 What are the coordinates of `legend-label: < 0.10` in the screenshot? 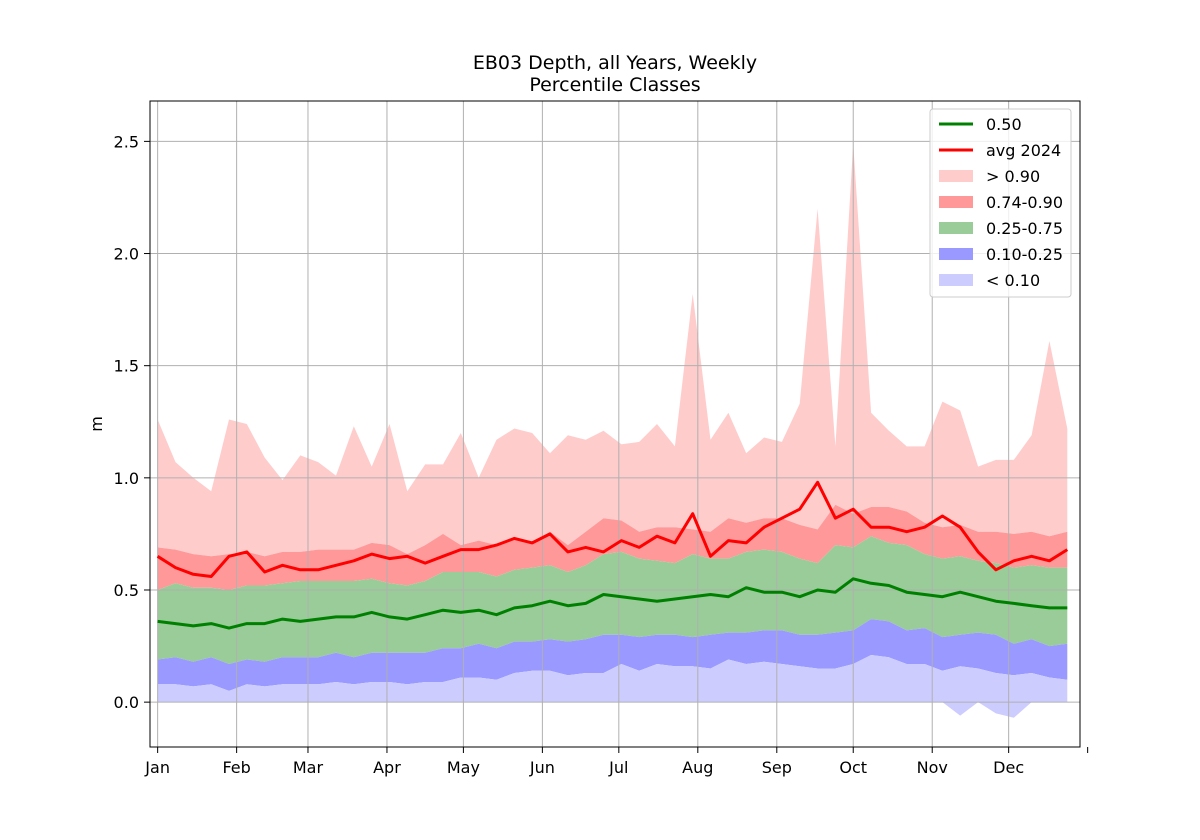 It's located at (1013, 280).